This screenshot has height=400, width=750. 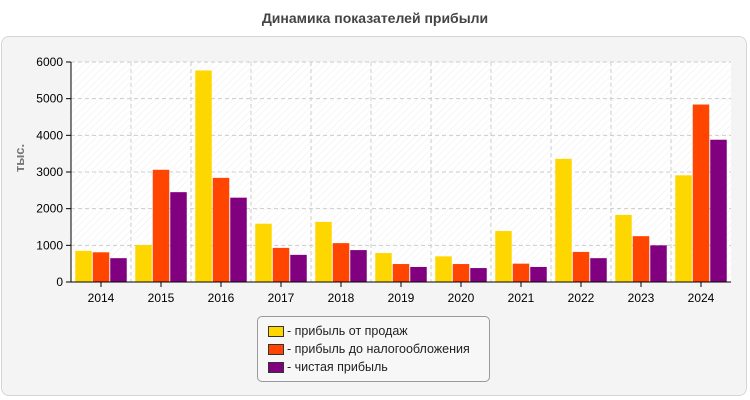 I want to click on legend-item-net-profit: - чистая прибыль, so click(x=378, y=367).